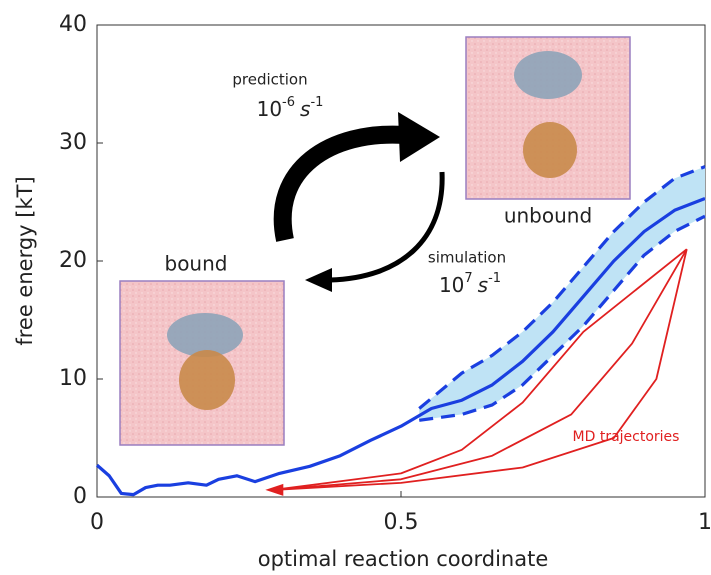  What do you see at coordinates (288, 102) in the screenshot?
I see `rate-exp: -6` at bounding box center [288, 102].